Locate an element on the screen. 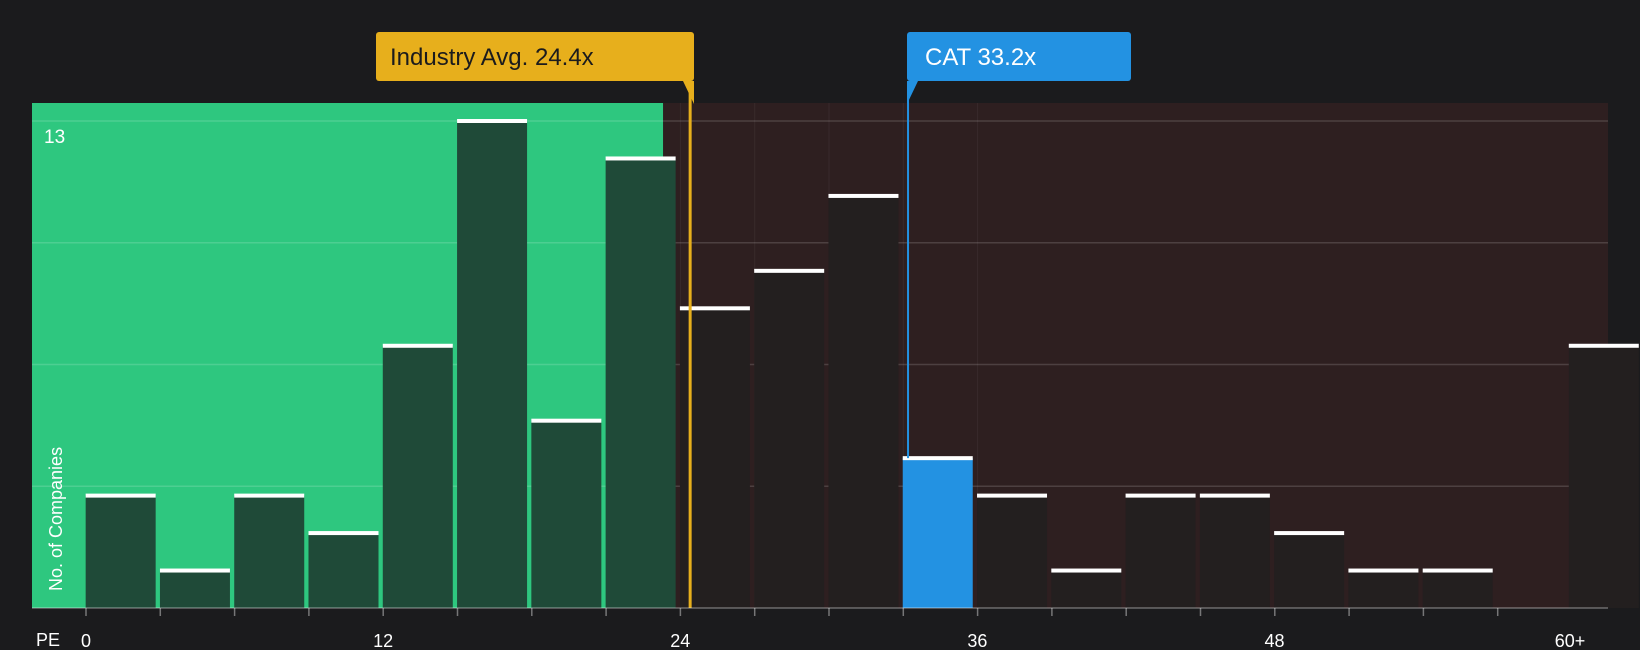  industry-avg-callout: Industry Avg. 24.4x is located at coordinates (535, 68).